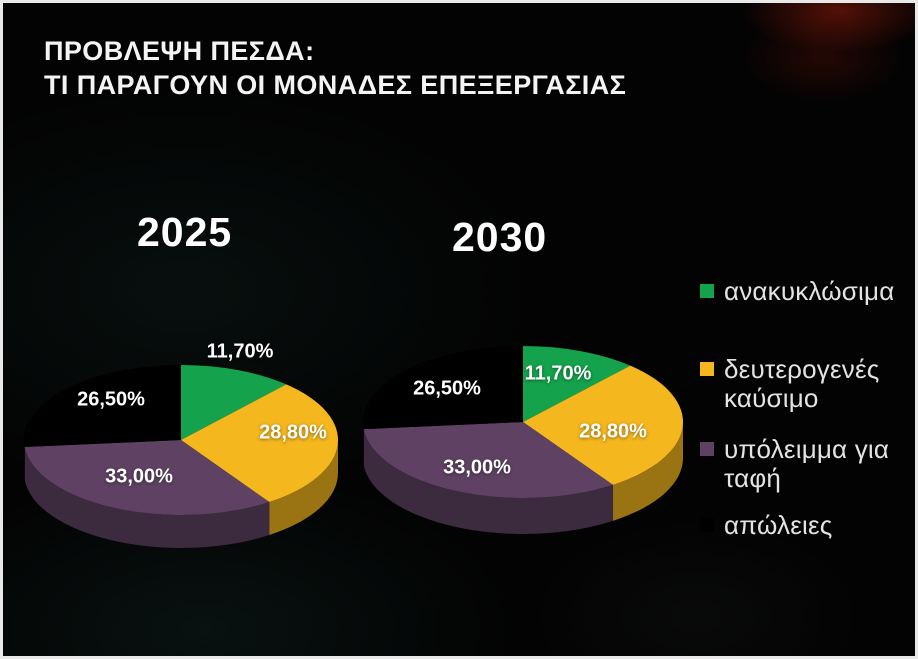 Image resolution: width=918 pixels, height=659 pixels. What do you see at coordinates (335, 85) in the screenshot?
I see `title-line-2: ΤΙ ΠΑΡΑΓΟΥΝ ΟΙ ΜΟΝΑΔΕΣ ΕΠΕΞΕΡΓΑΣΙΑΣ` at bounding box center [335, 85].